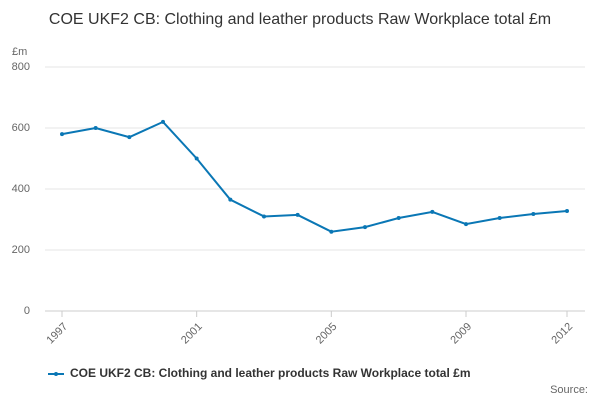 The height and width of the screenshot is (400, 600). What do you see at coordinates (19, 52) in the screenshot?
I see `y-axis-label: £m` at bounding box center [19, 52].